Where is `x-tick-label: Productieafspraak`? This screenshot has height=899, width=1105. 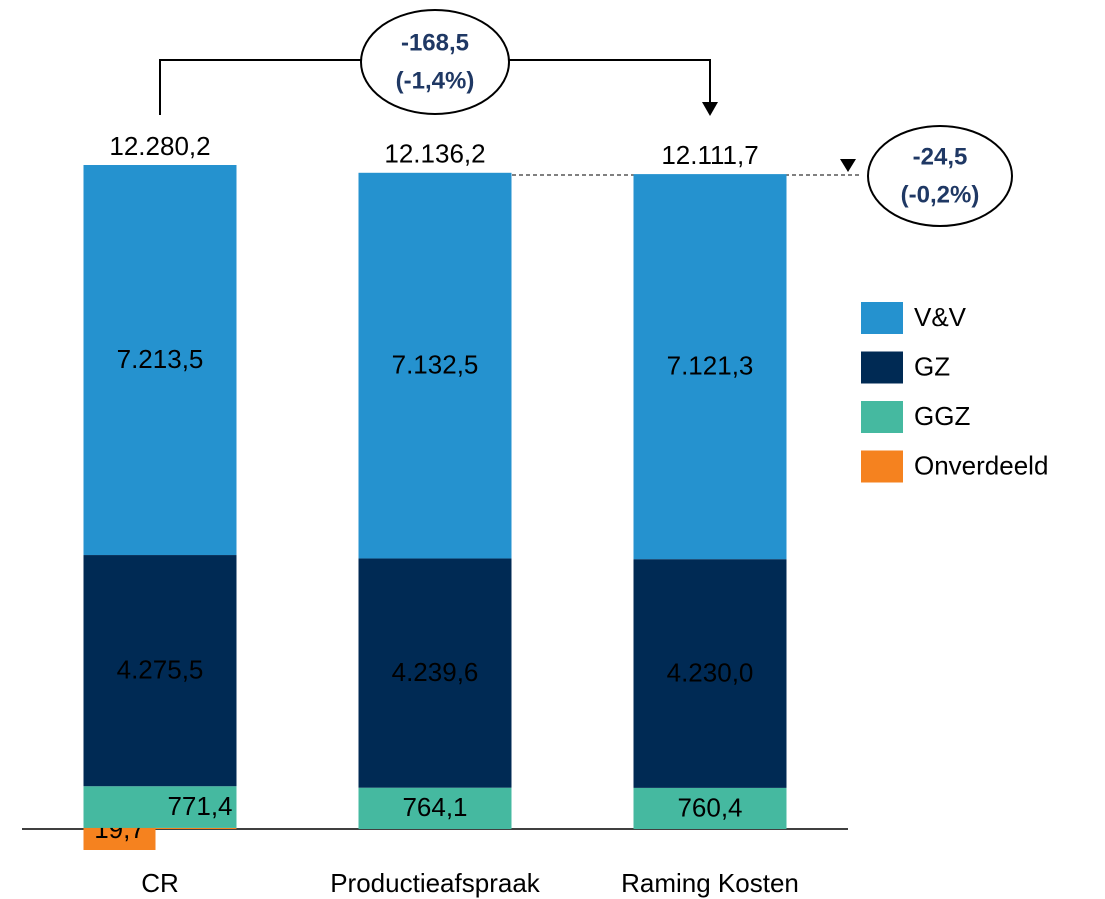 x-tick-label: Productieafspraak is located at coordinates (435, 883).